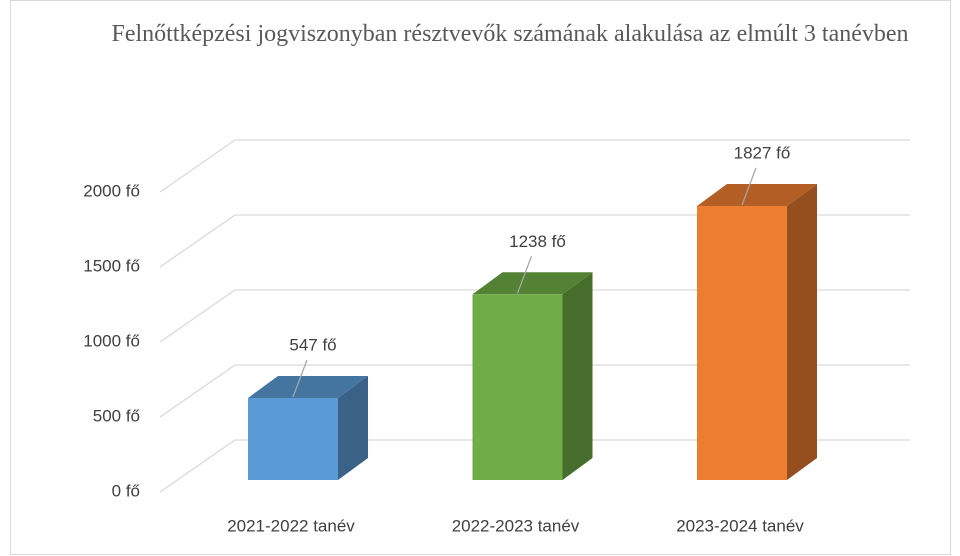 The image size is (960, 556). I want to click on y-tick-label: 500 fő, so click(116, 415).